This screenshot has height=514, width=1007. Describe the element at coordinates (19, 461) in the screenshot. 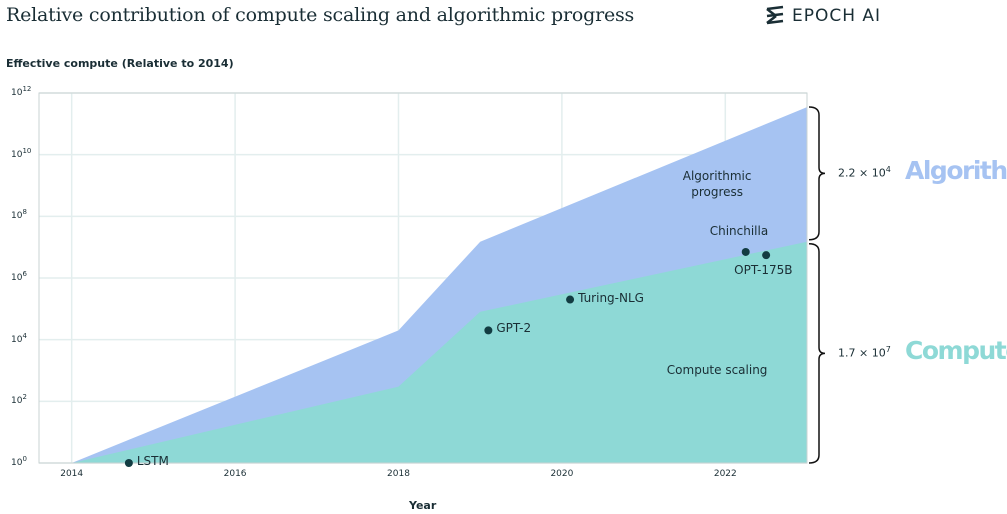

I see `y-tick-label: 10⁰` at that location.